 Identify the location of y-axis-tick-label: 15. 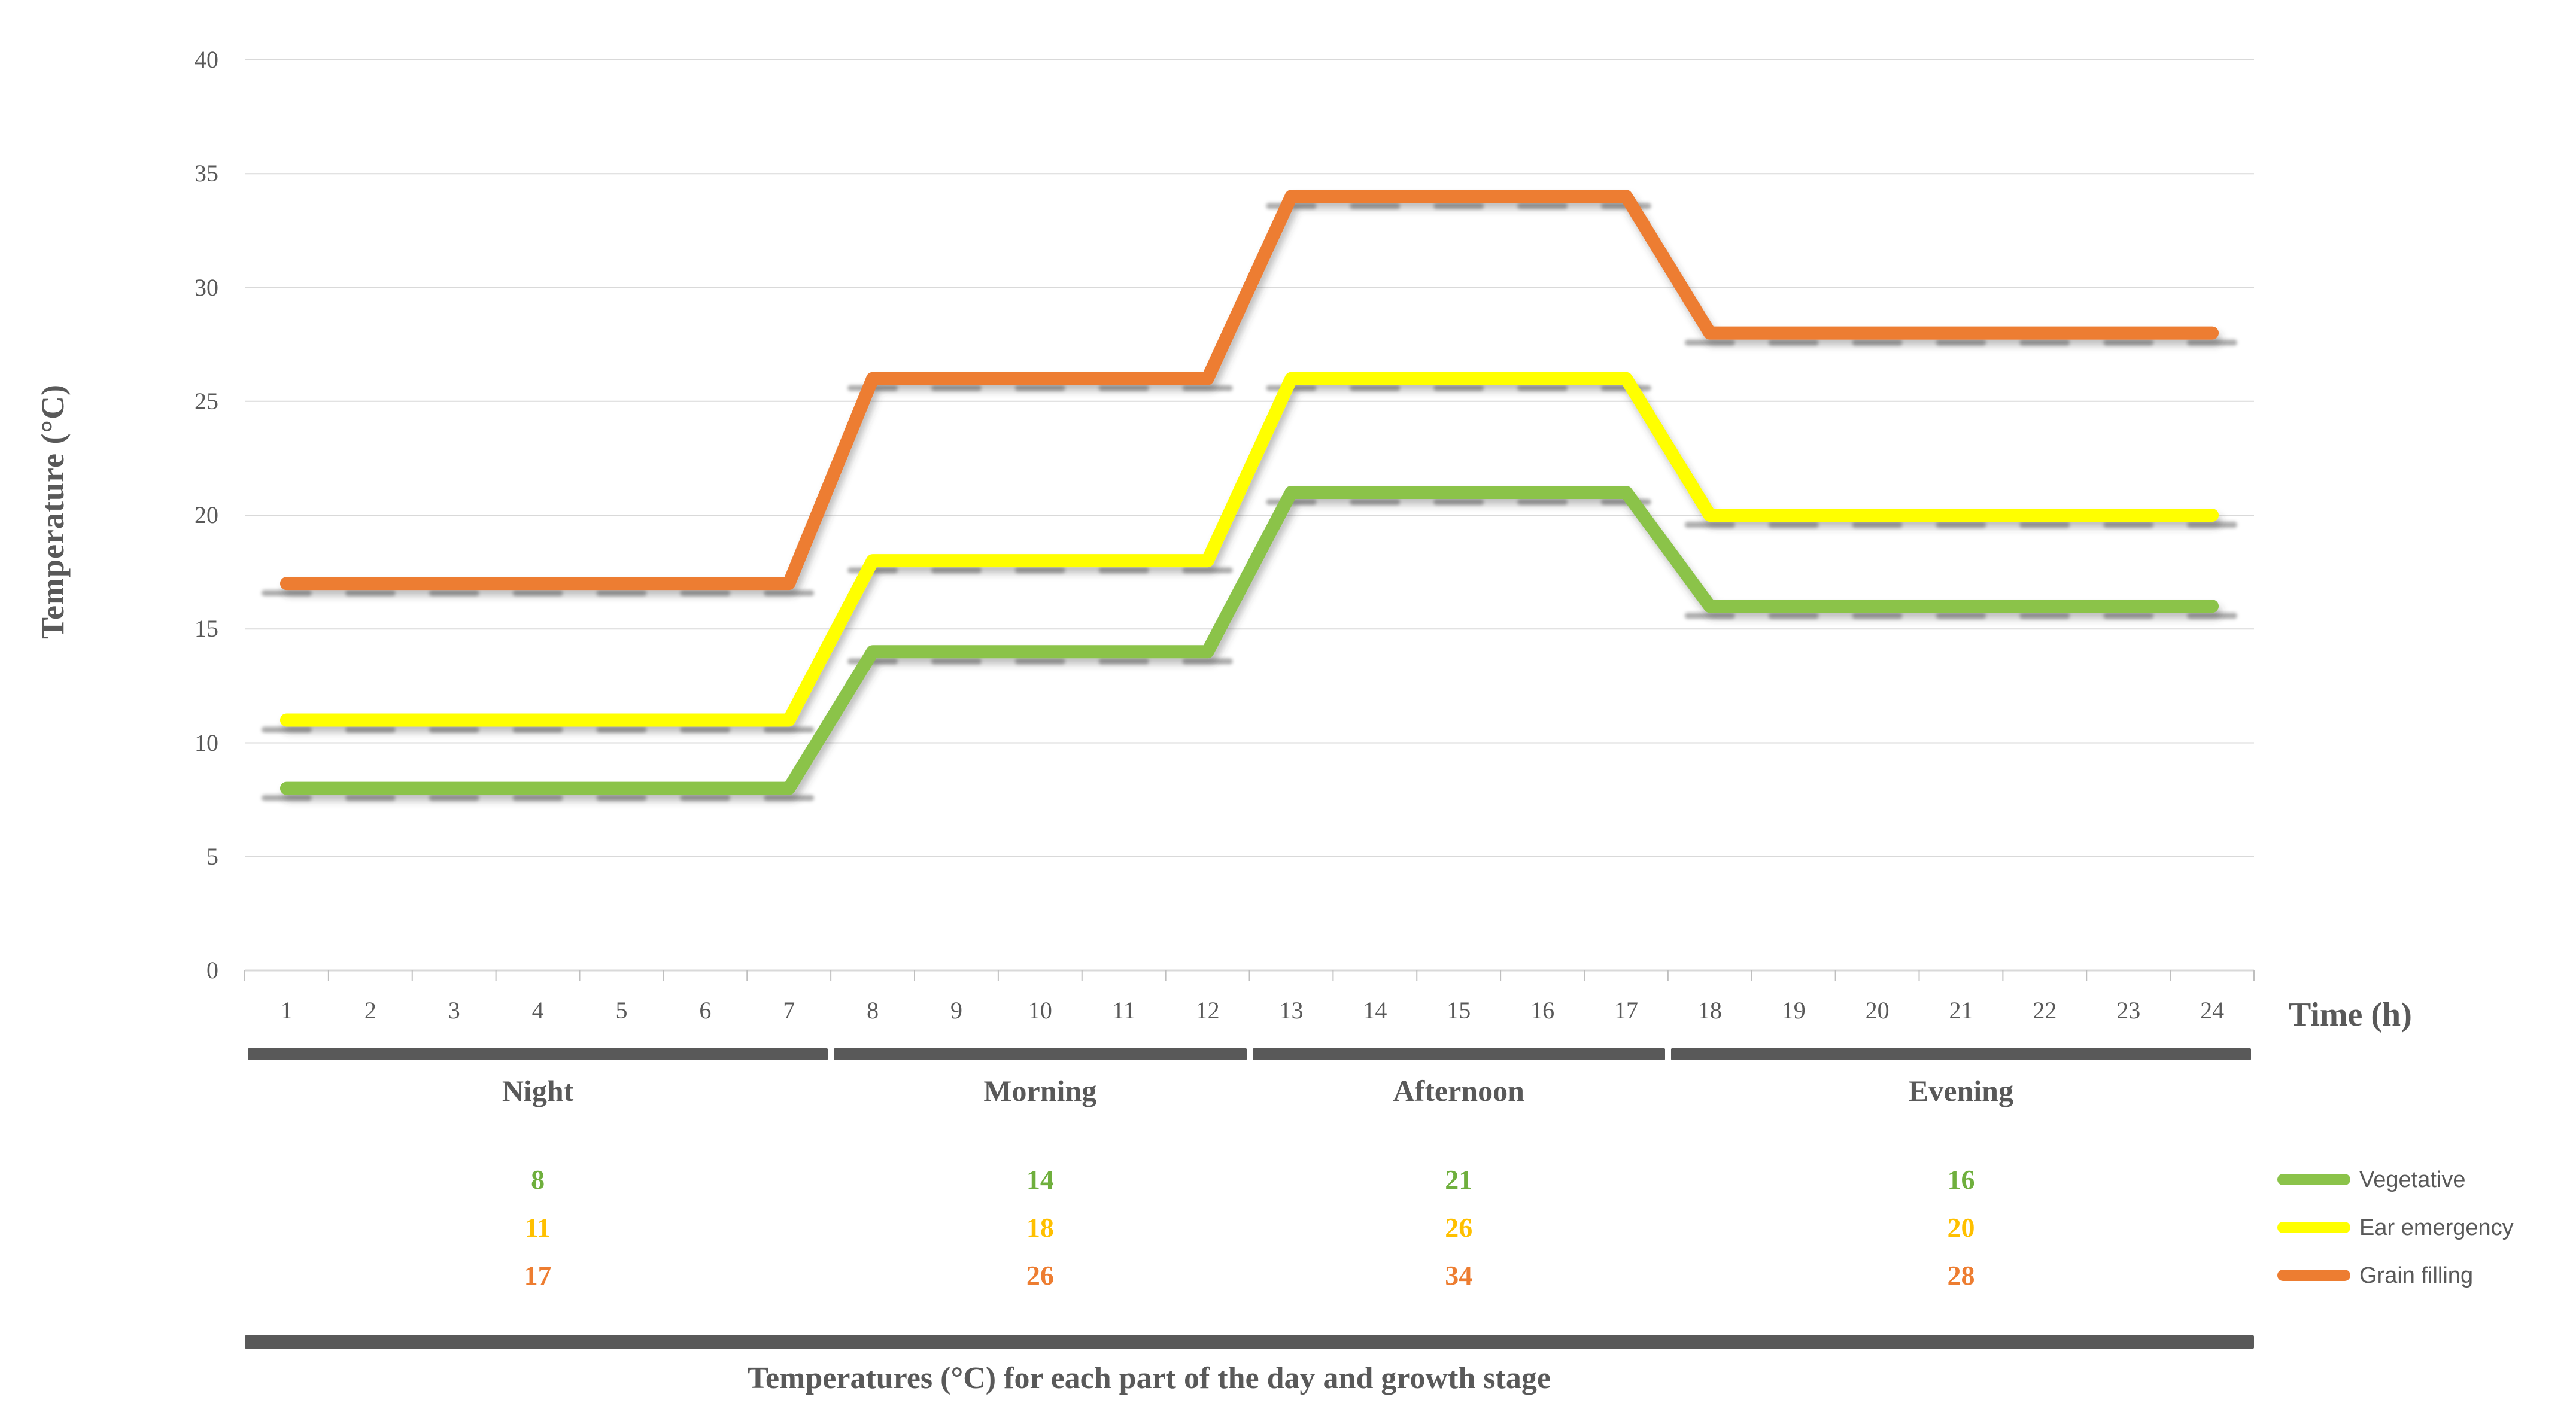
(206, 629).